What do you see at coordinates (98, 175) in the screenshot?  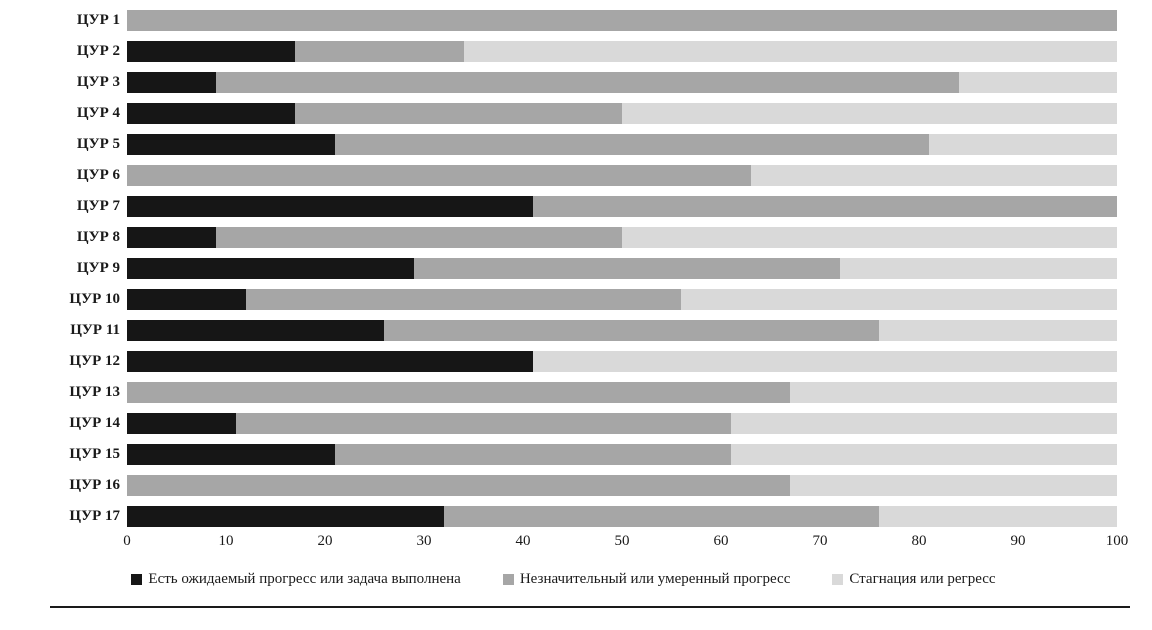 I see `category-label: ЦУР 6` at bounding box center [98, 175].